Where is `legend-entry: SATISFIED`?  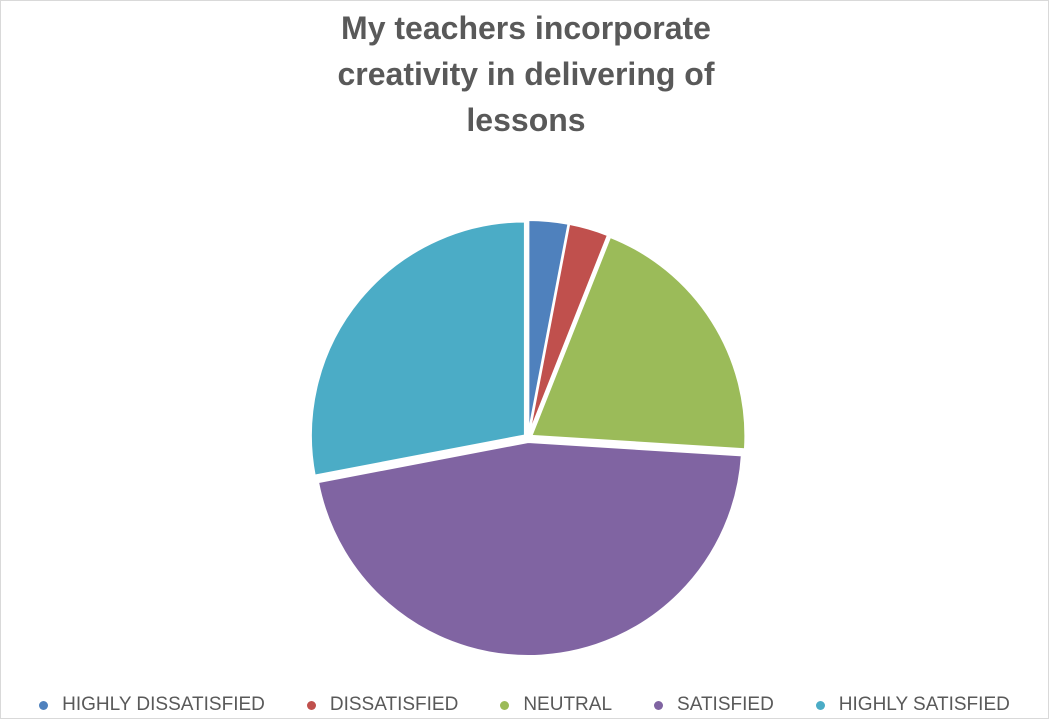
legend-entry: SATISFIED is located at coordinates (714, 705).